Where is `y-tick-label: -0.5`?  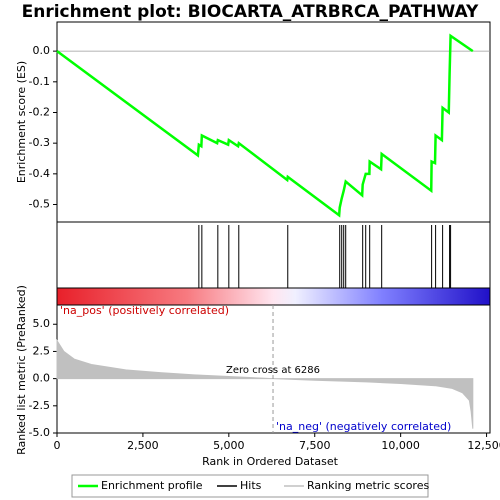
y-tick-label: -0.5 is located at coordinates (39, 204).